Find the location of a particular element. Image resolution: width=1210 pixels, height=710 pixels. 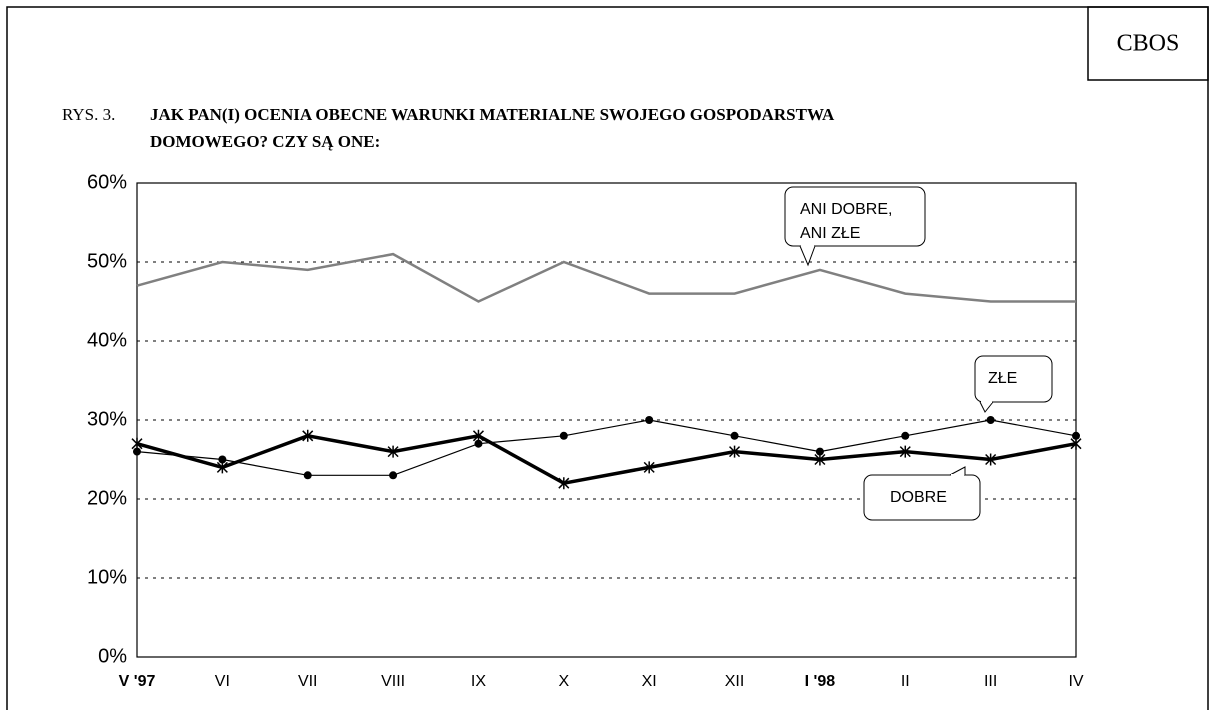

x-tick-label: IX is located at coordinates (478, 681).